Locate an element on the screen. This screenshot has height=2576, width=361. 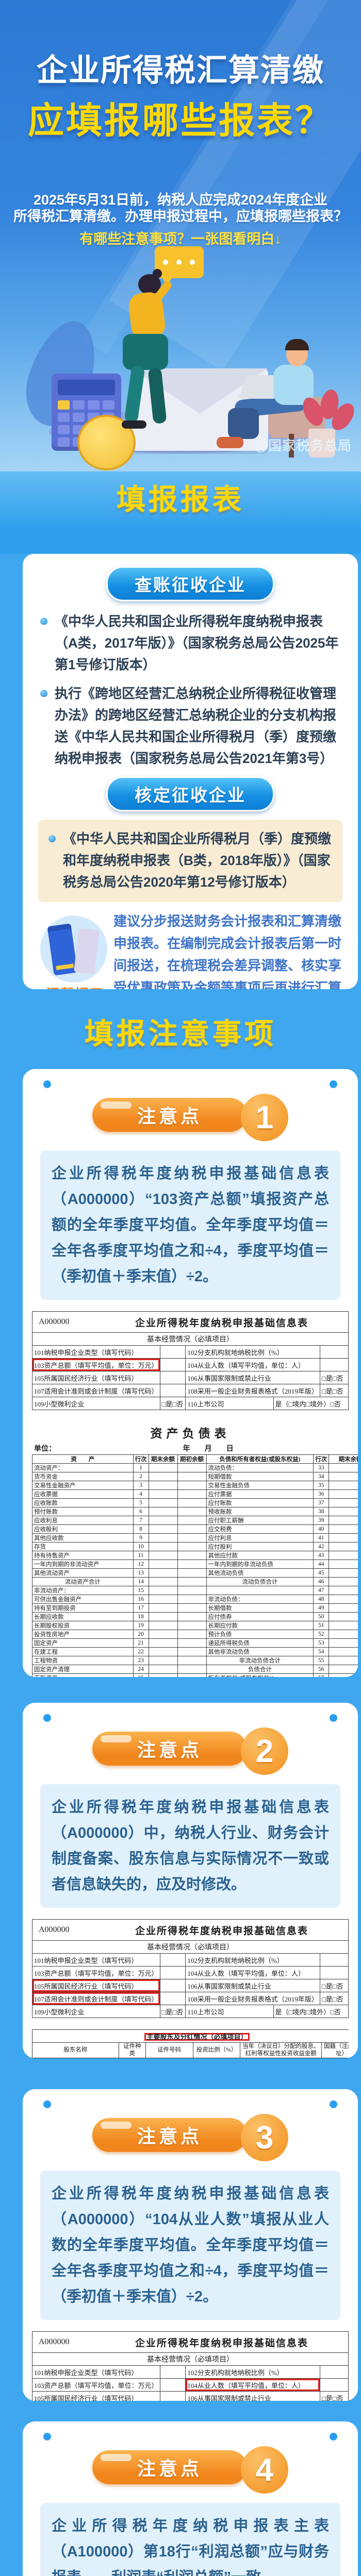
field-label: 109小型微利企业 is located at coordinates (96, 2011).